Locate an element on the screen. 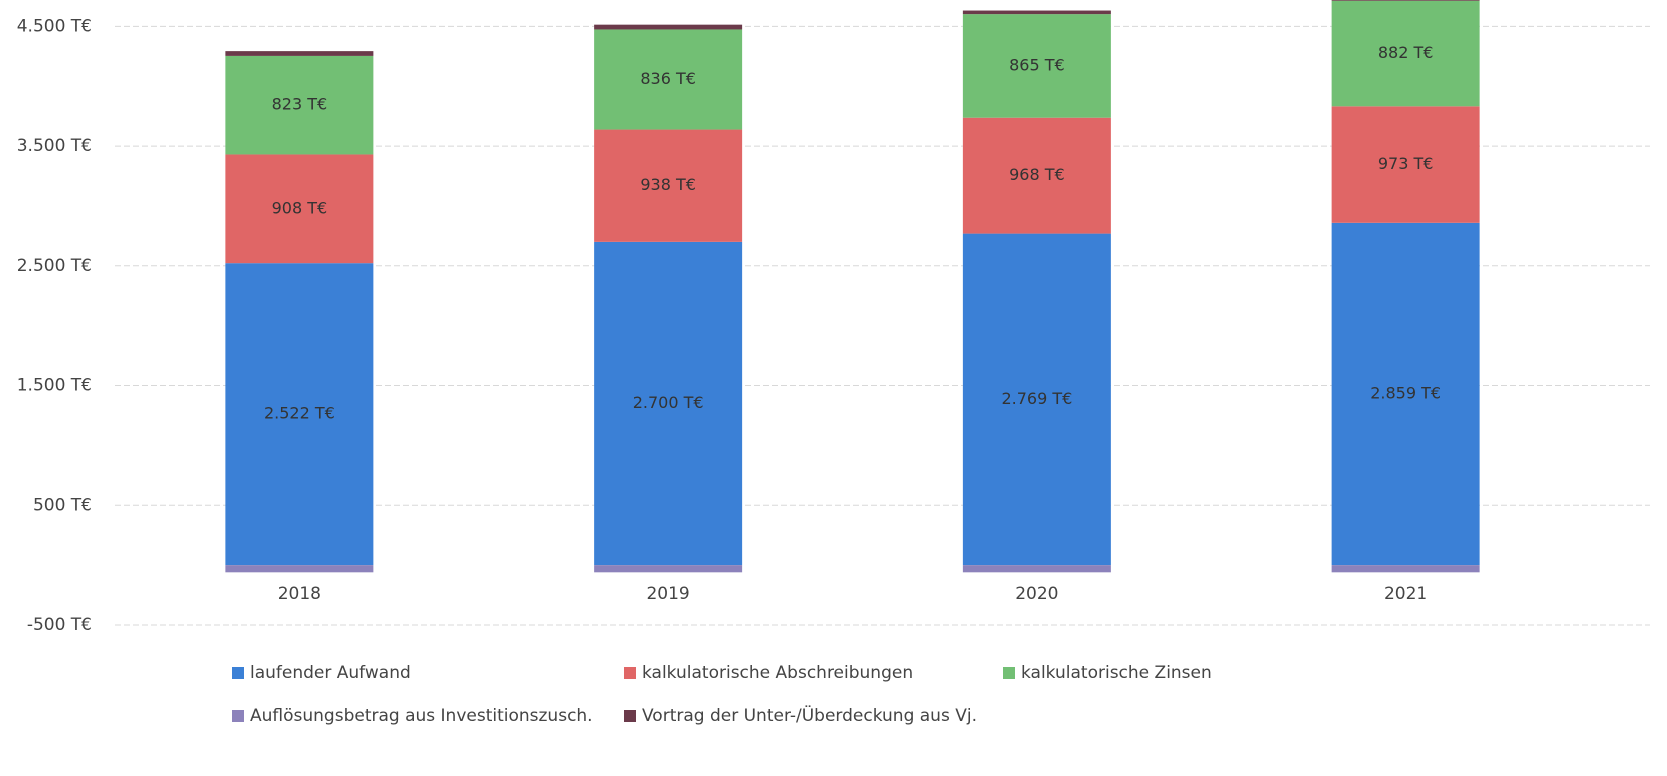 Image resolution: width=1667 pixels, height=776 pixels. x-tick-label: 2021 is located at coordinates (1405, 594).